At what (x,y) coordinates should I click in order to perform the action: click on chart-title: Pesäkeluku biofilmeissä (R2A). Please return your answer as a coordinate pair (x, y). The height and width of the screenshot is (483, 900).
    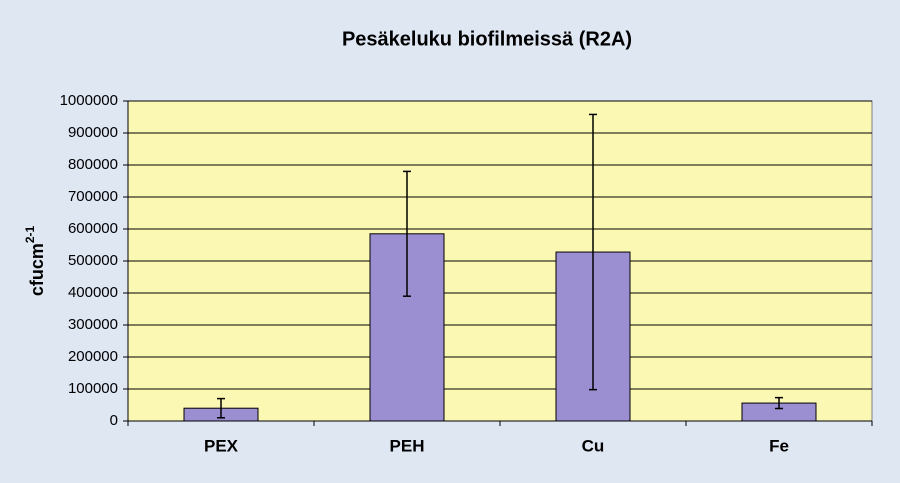
    Looking at the image, I should click on (487, 39).